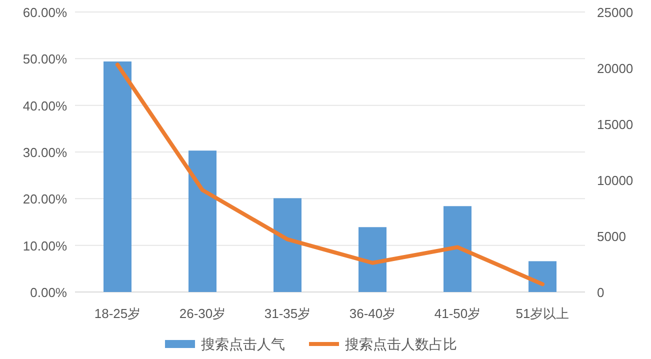 The height and width of the screenshot is (359, 651). Describe the element at coordinates (49, 292) in the screenshot. I see `y-tick-label: 0.00%` at that location.